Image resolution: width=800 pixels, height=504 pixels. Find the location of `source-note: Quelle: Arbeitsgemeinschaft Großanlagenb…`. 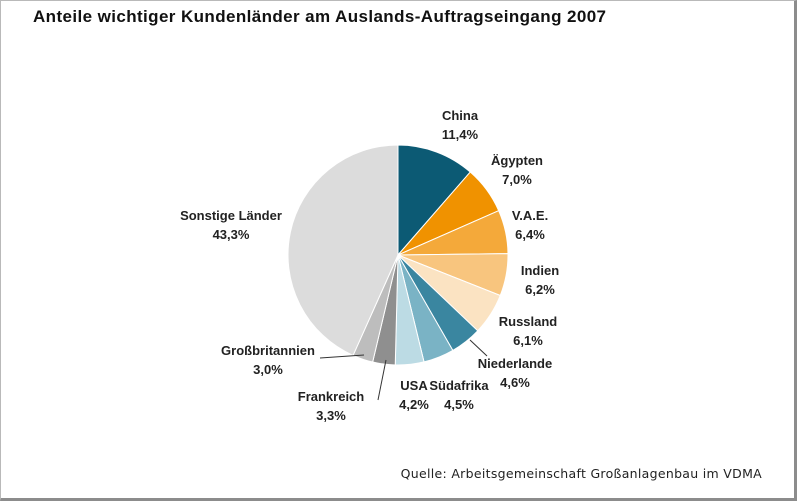

source-note: Quelle: Arbeitsgemeinschaft Großanlagenb… is located at coordinates (581, 473).